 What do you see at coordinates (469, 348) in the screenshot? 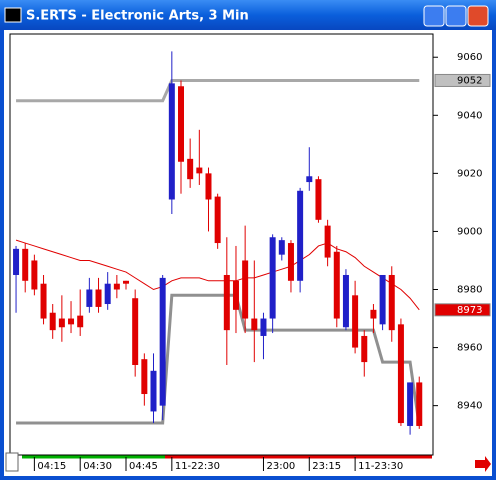
I see `y-tick-label: 8960` at bounding box center [469, 348].